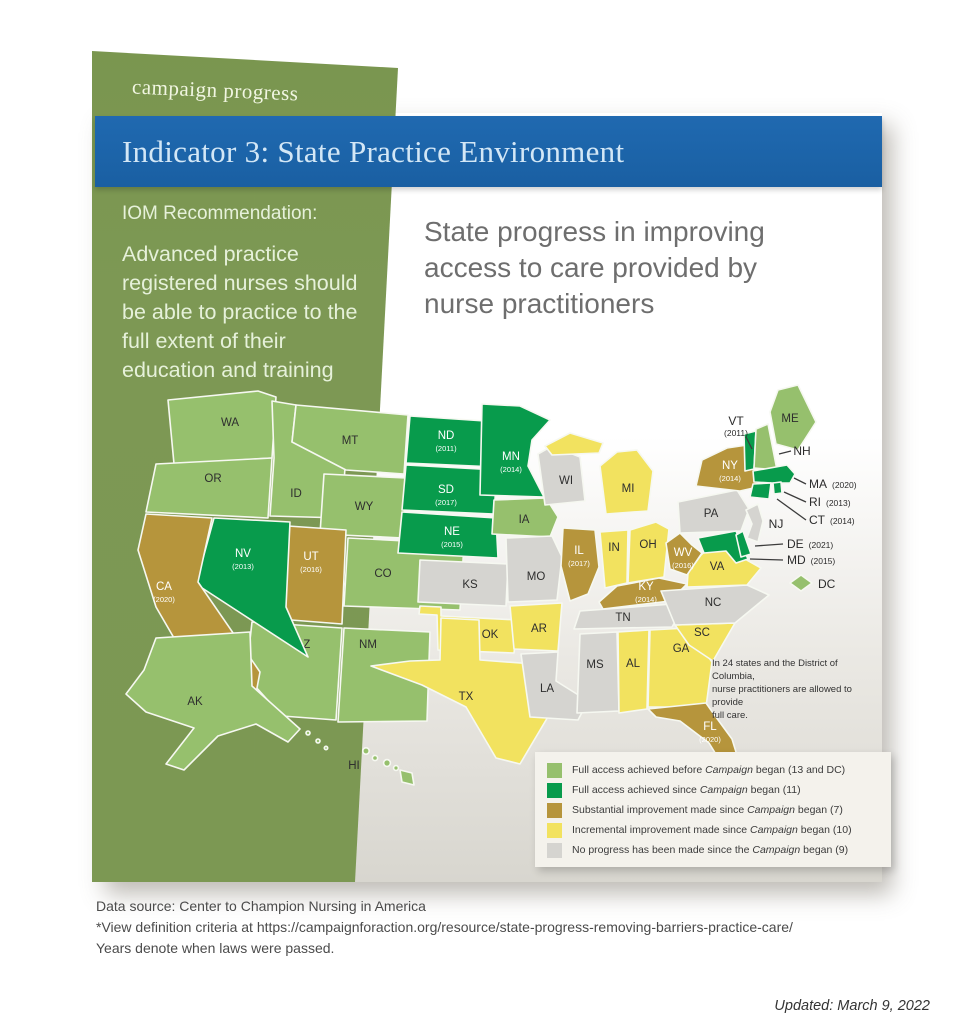 The height and width of the screenshot is (1024, 974). What do you see at coordinates (754, 523) in the screenshot?
I see `state-NJ` at bounding box center [754, 523].